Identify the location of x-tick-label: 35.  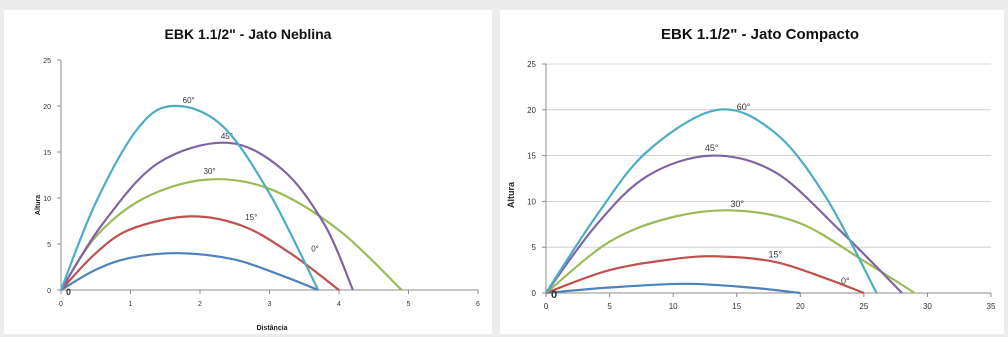
(991, 306).